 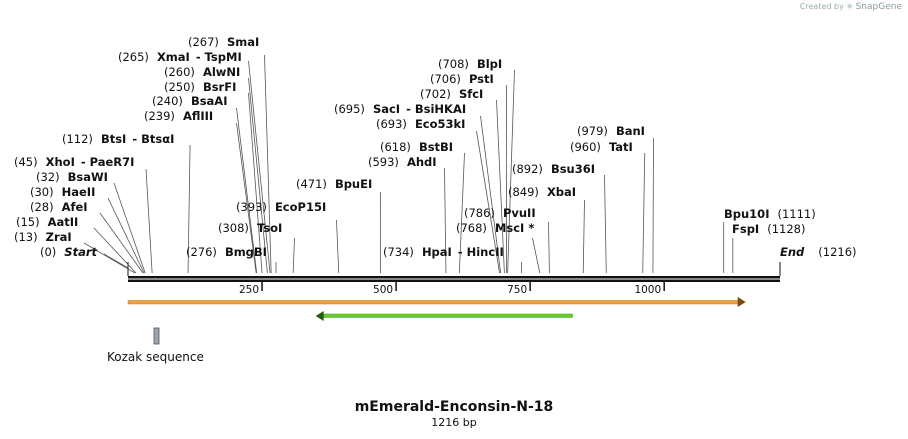 What do you see at coordinates (200, 191) in the screenshot?
I see `site-afliii-group: (239) AflIII` at bounding box center [200, 191].